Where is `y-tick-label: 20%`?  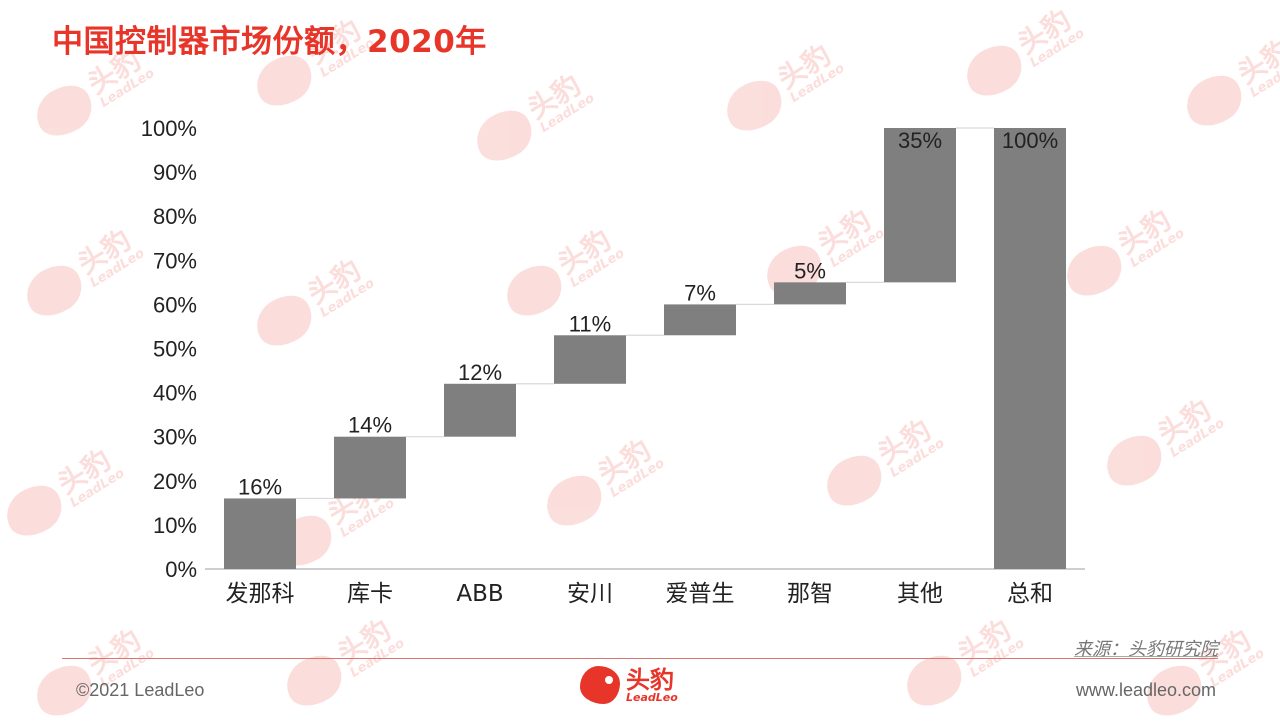 y-tick-label: 20% is located at coordinates (175, 481).